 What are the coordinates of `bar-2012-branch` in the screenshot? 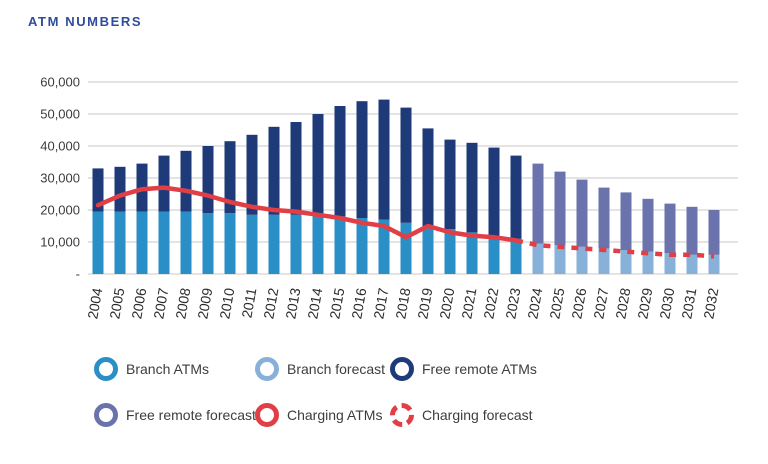 It's located at (274, 244).